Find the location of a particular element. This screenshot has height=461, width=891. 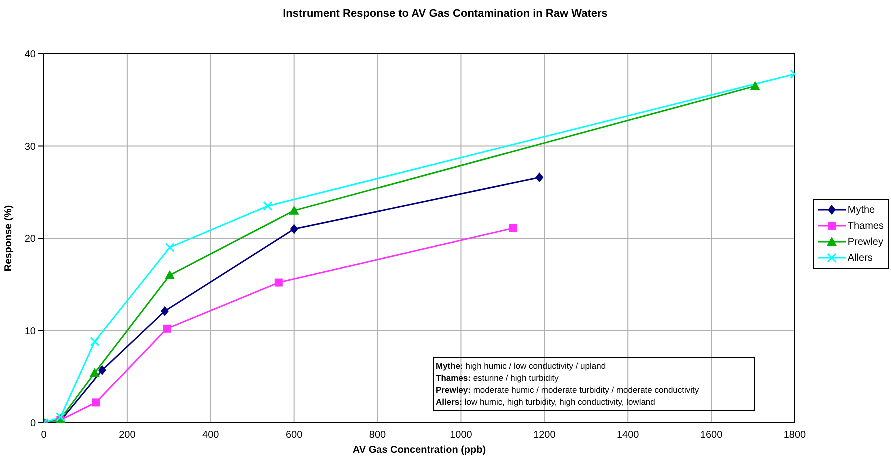

annotation: Thames: esturine / high turbidity is located at coordinates (498, 378).